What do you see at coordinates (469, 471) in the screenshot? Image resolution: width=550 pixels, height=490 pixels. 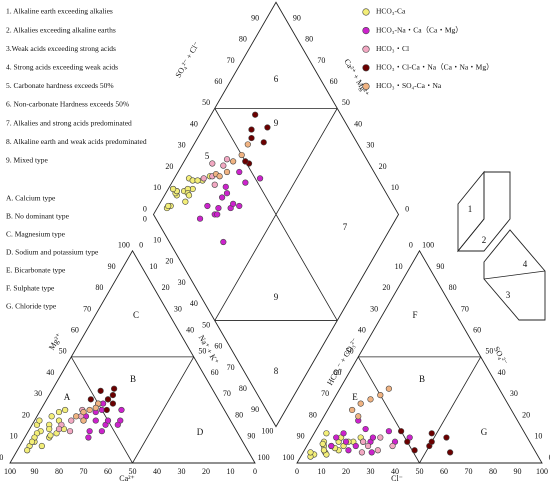 I see `cl-tick-label: 70` at bounding box center [469, 471].